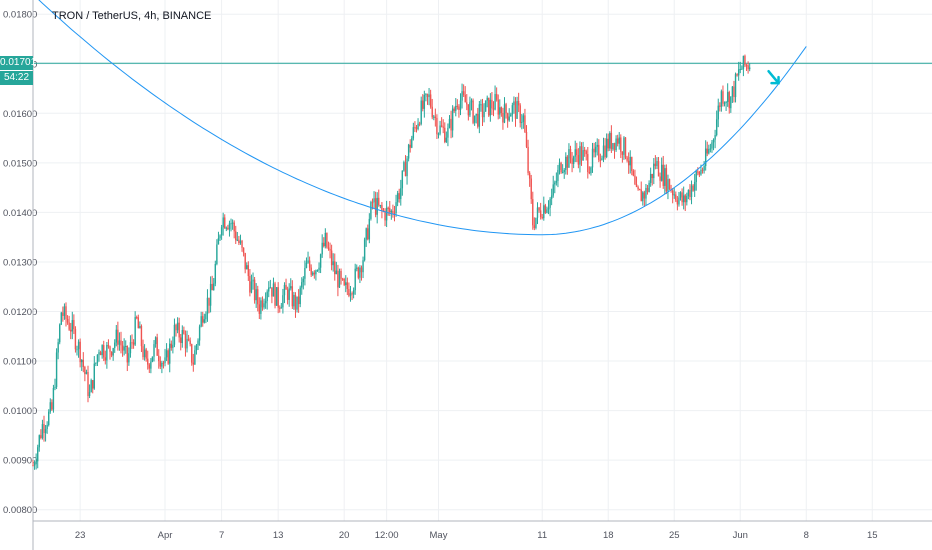 The image size is (932, 550). Describe the element at coordinates (20, 15) in the screenshot. I see `y-tick-label: 0.01800` at that location.